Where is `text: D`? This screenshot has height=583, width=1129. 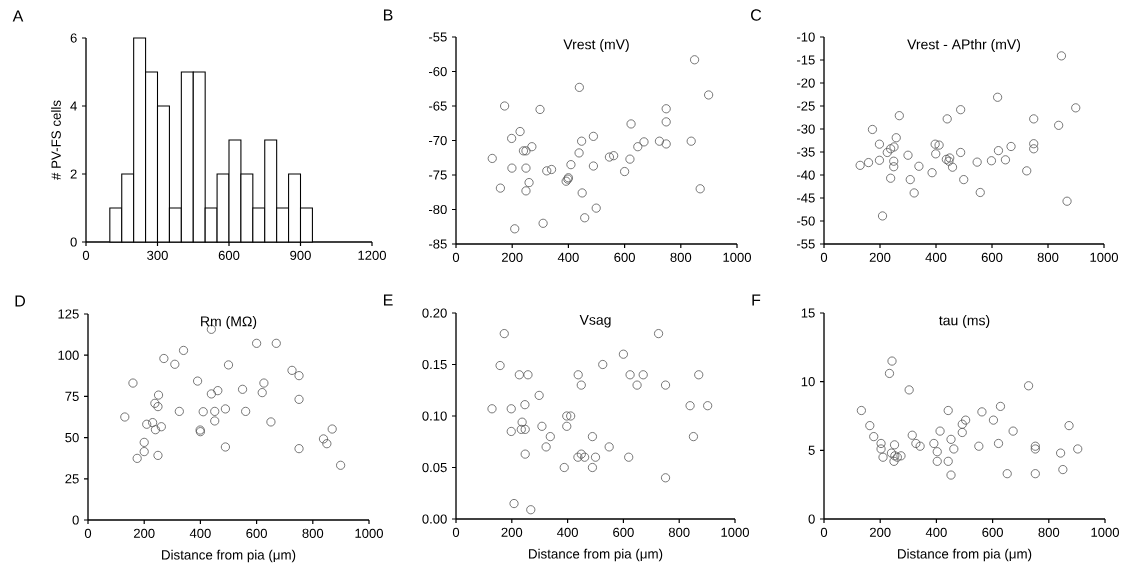 text: D is located at coordinates (20, 301).